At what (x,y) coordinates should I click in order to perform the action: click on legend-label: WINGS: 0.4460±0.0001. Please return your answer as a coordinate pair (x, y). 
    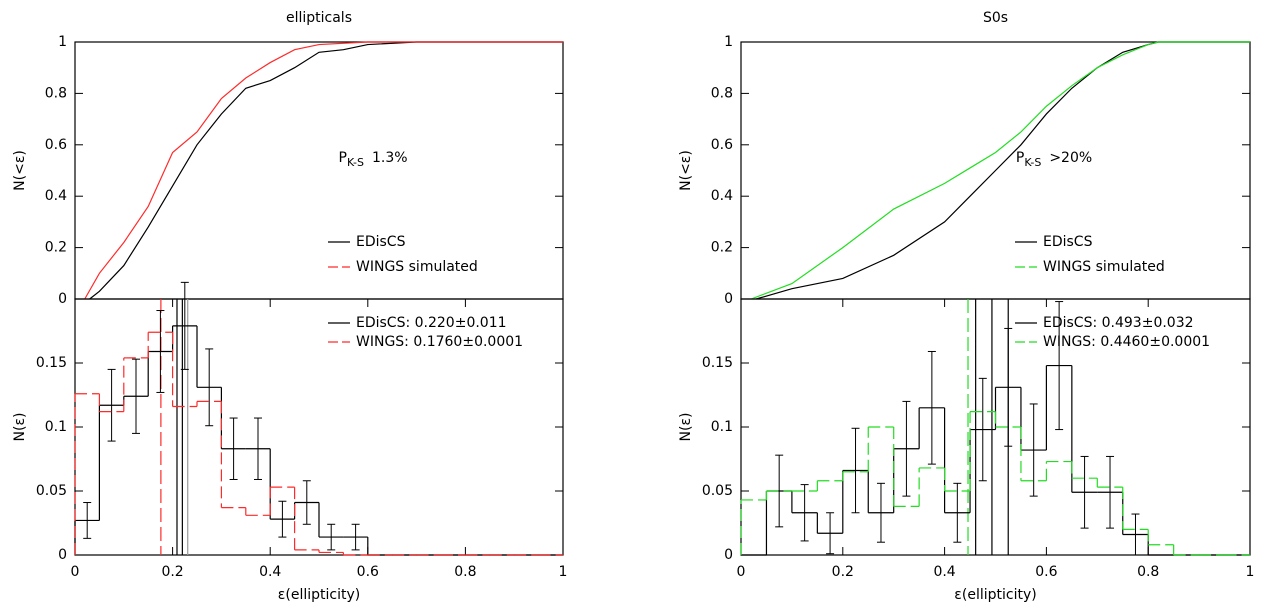
    Looking at the image, I should click on (1126, 342).